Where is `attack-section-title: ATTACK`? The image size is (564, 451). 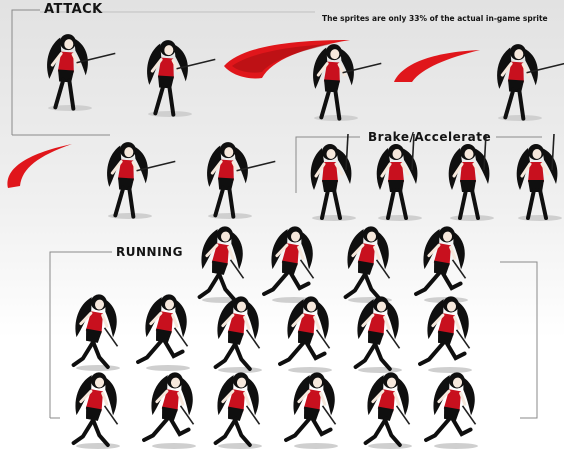
attack-section-title: ATTACK is located at coordinates (73, 9).